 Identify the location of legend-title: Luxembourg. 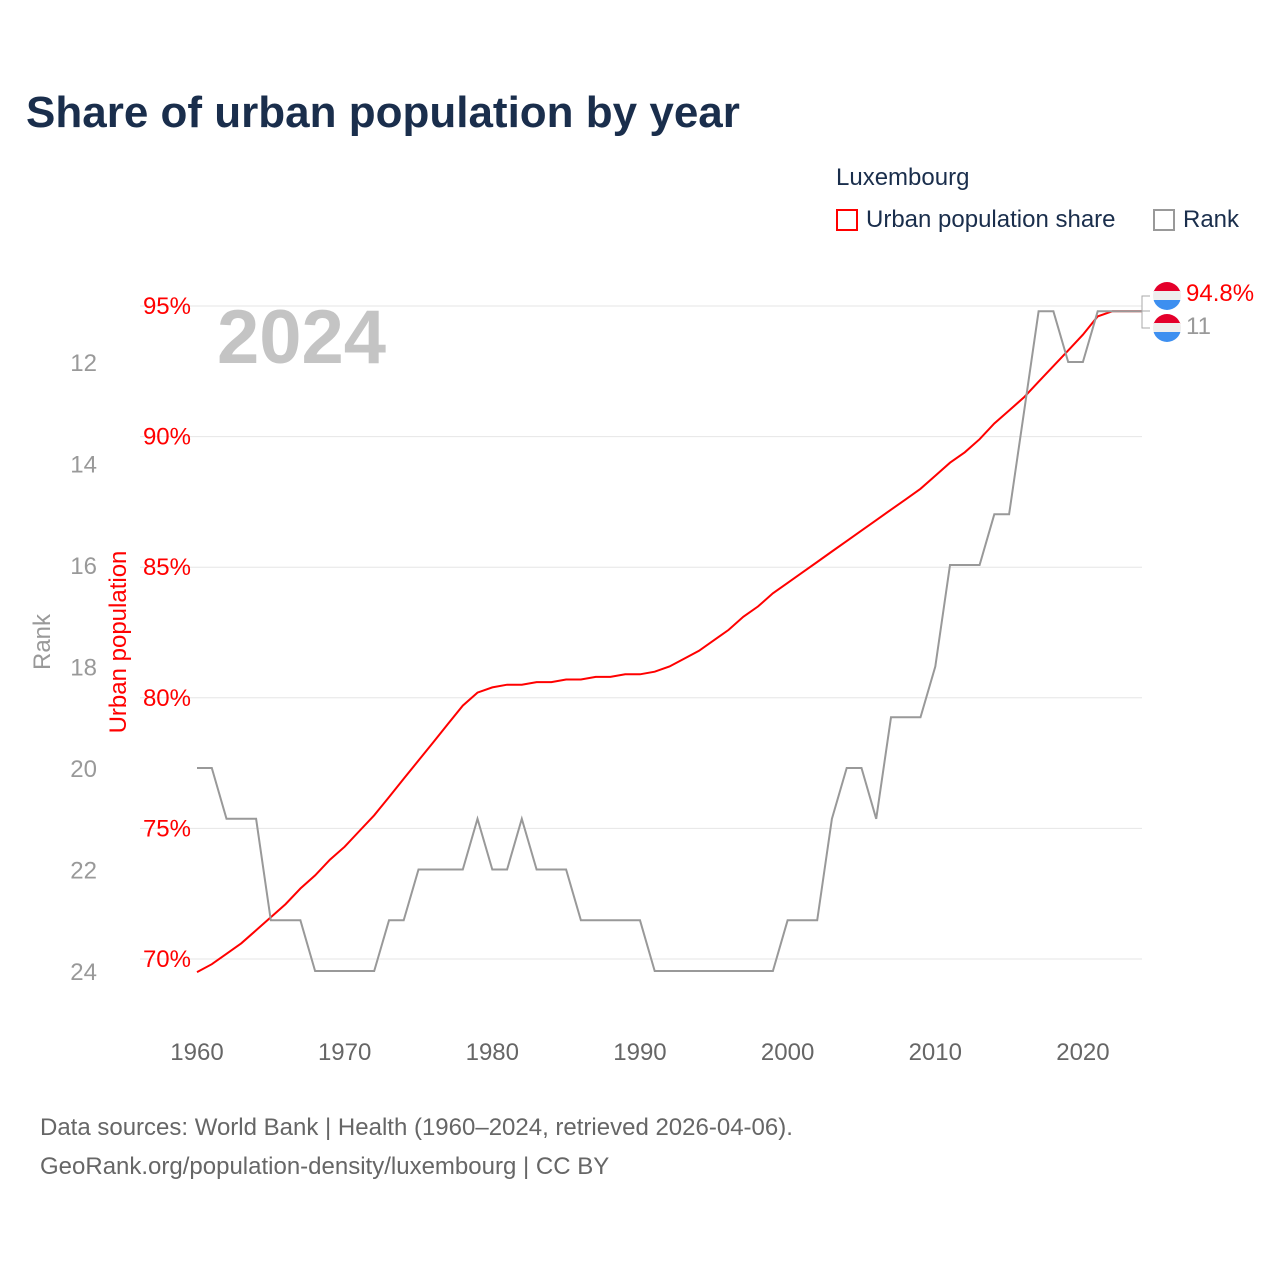
(903, 177).